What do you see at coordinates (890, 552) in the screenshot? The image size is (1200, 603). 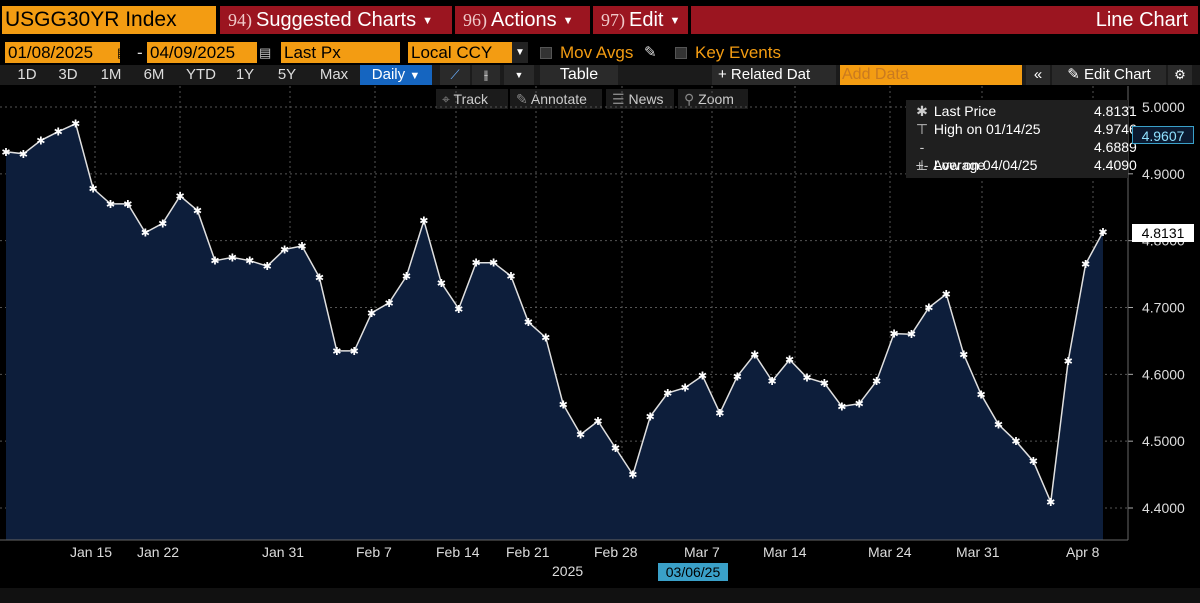 I see `x-tick-label: Mar 24` at bounding box center [890, 552].